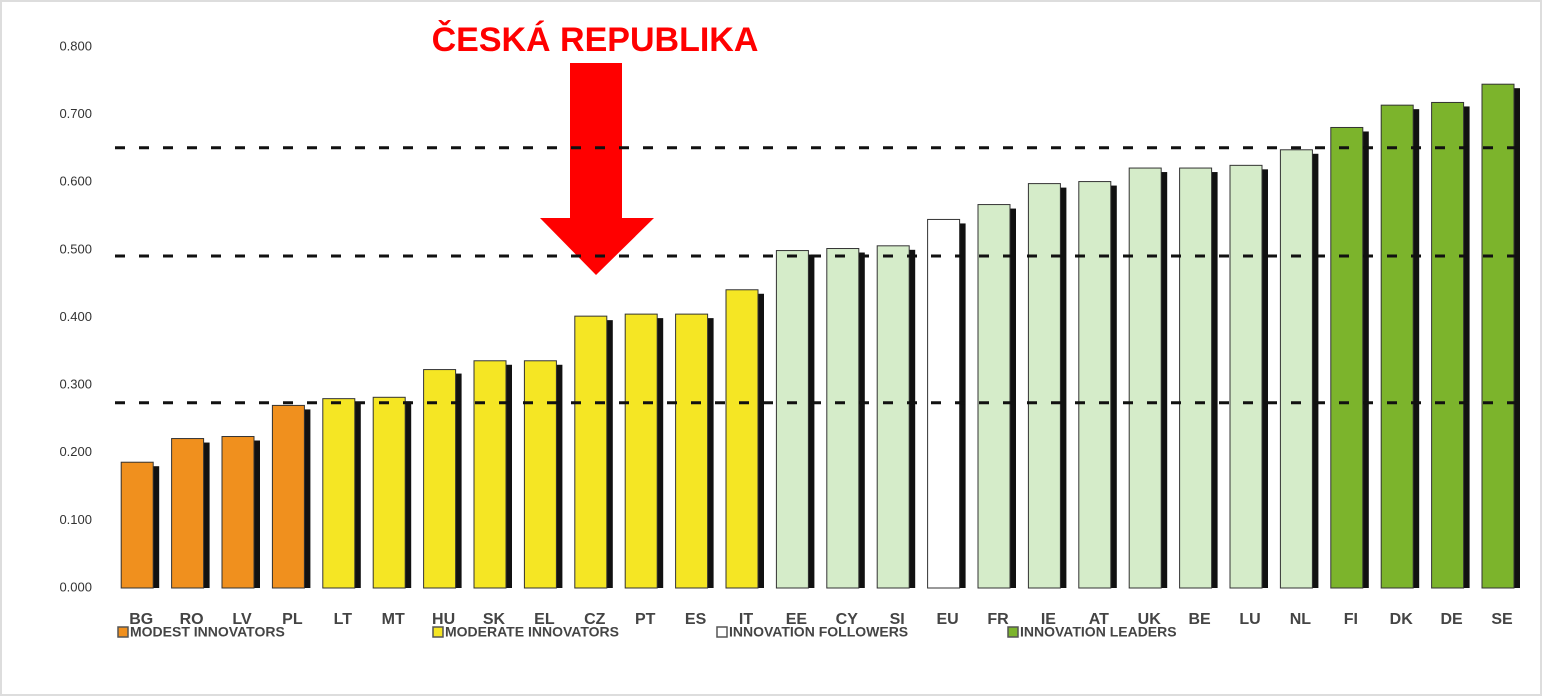 The height and width of the screenshot is (698, 1544). What do you see at coordinates (1502, 619) in the screenshot?
I see `x-tick-label: SE` at bounding box center [1502, 619].